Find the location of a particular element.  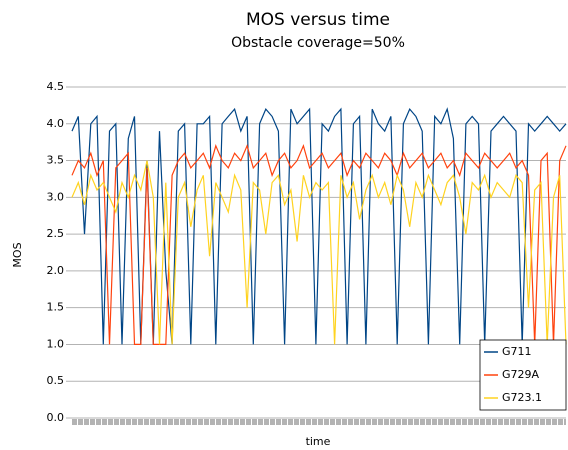

y-tick-label: 4.5 is located at coordinates (56, 86).